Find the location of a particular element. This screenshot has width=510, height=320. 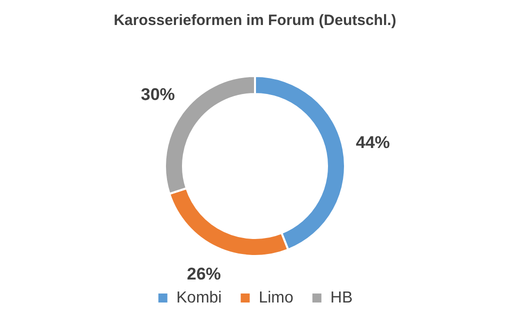

data-label: 30% is located at coordinates (157, 94).